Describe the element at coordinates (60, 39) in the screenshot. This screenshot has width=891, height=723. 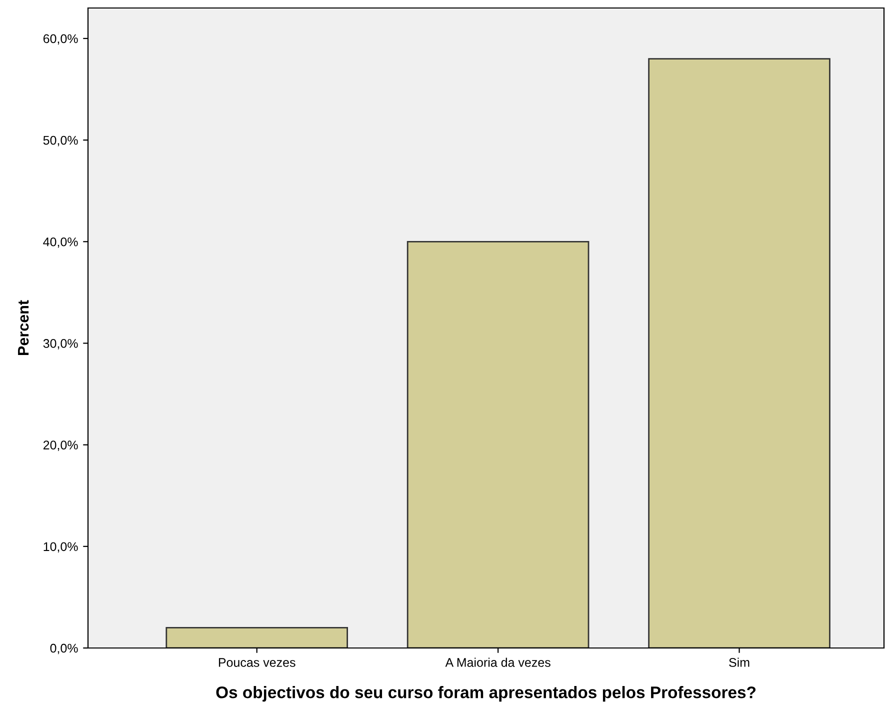
I see `y-tick-label: 60,0%` at that location.